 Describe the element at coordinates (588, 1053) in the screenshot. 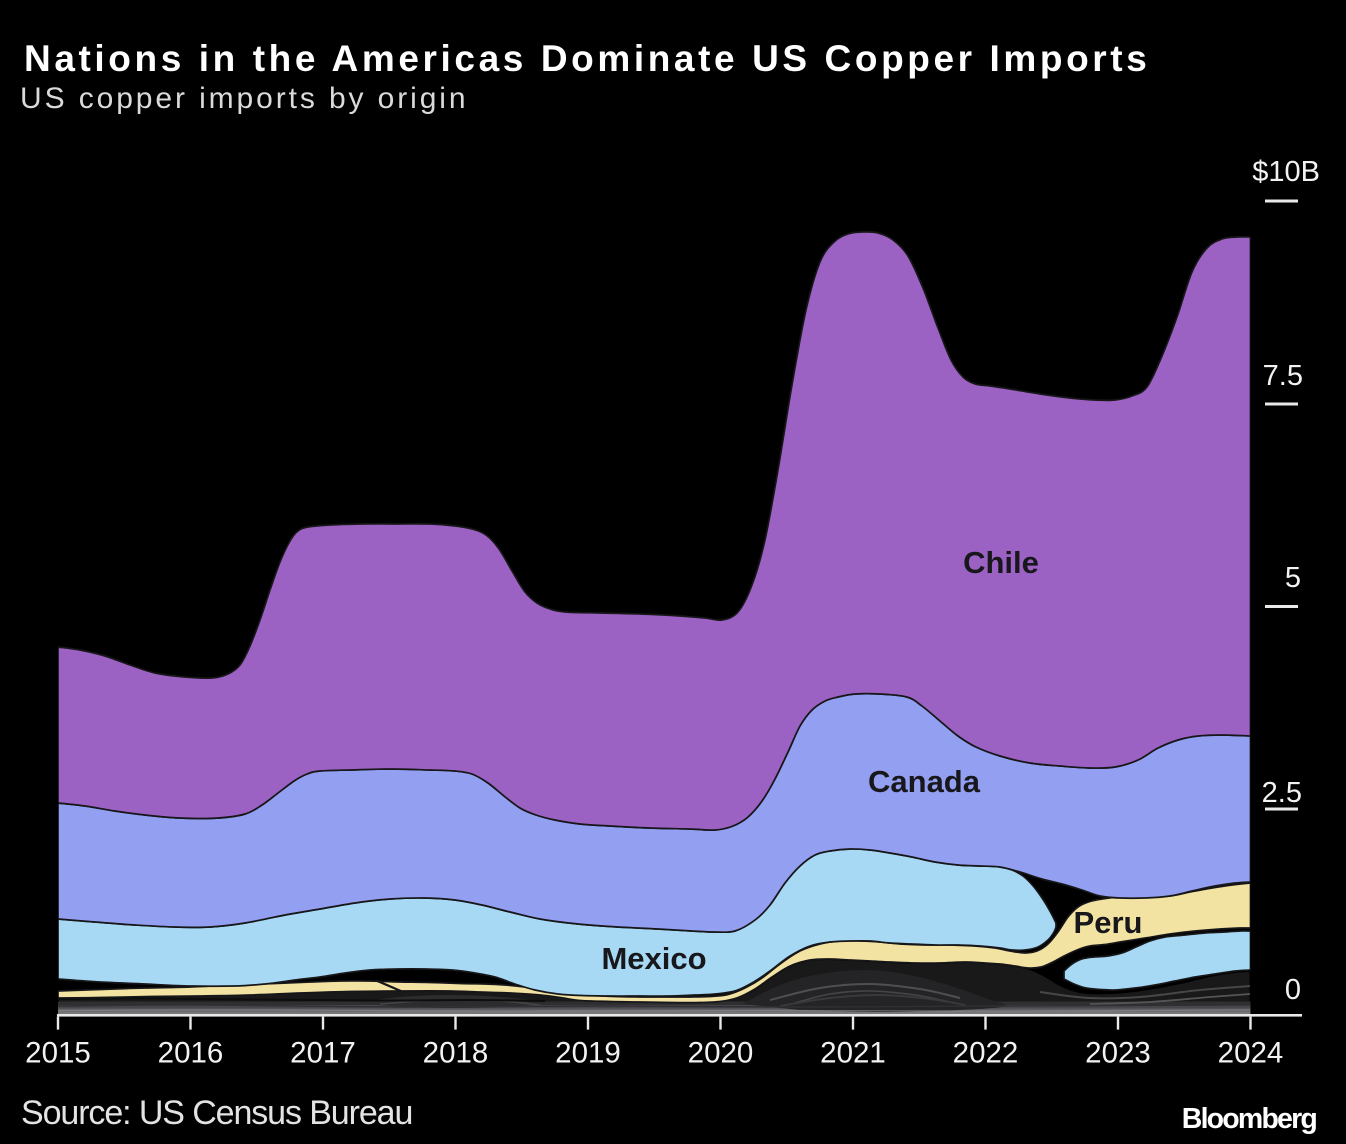

I see `svg-text: 2019` at that location.